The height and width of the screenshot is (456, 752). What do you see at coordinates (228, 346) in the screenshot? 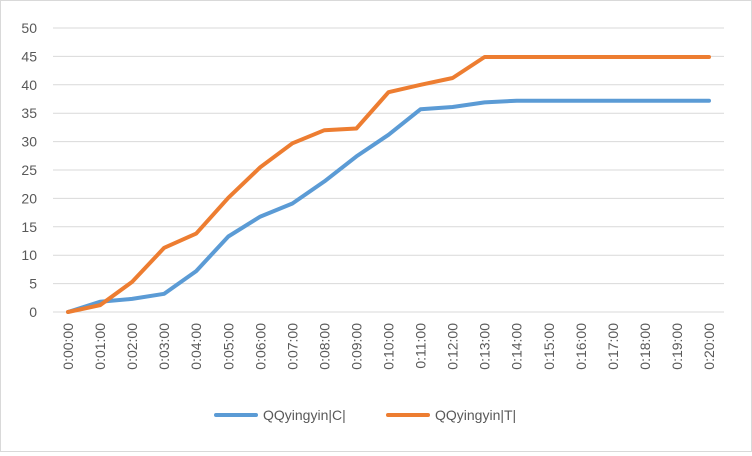
I see `x-tick-label: 0:05:00` at bounding box center [228, 346].